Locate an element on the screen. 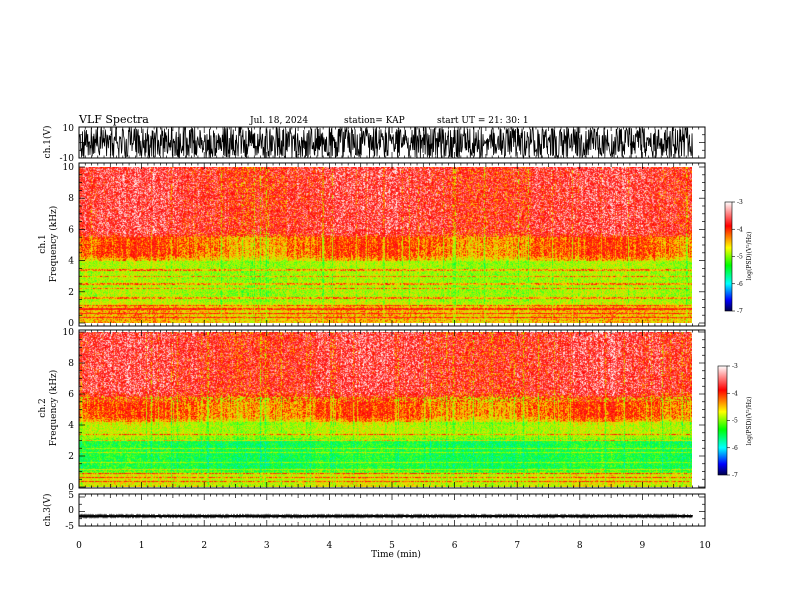  ch1-ytick-top: 10 is located at coordinates (69, 129).